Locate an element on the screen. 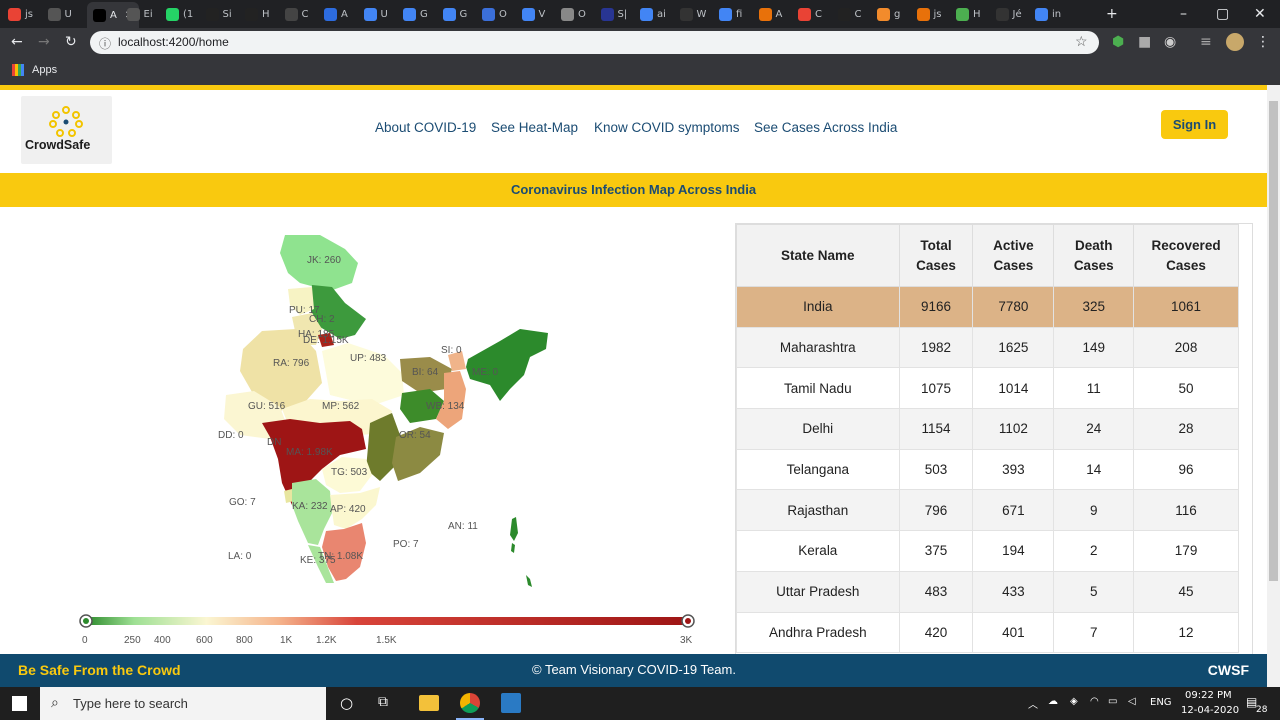 The height and width of the screenshot is (720, 1280). table-cell: 1014 is located at coordinates (1013, 388).